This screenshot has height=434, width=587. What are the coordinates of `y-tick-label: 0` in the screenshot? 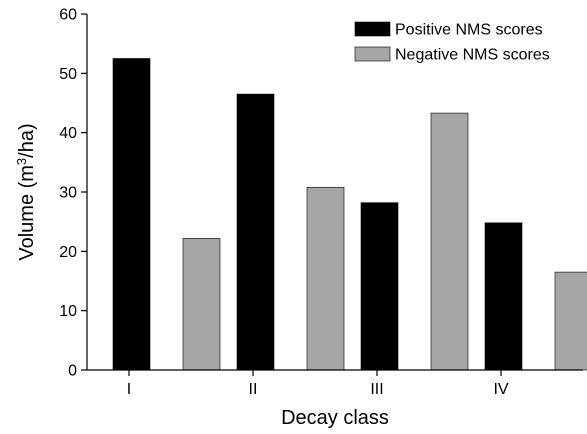 It's located at (72, 371).